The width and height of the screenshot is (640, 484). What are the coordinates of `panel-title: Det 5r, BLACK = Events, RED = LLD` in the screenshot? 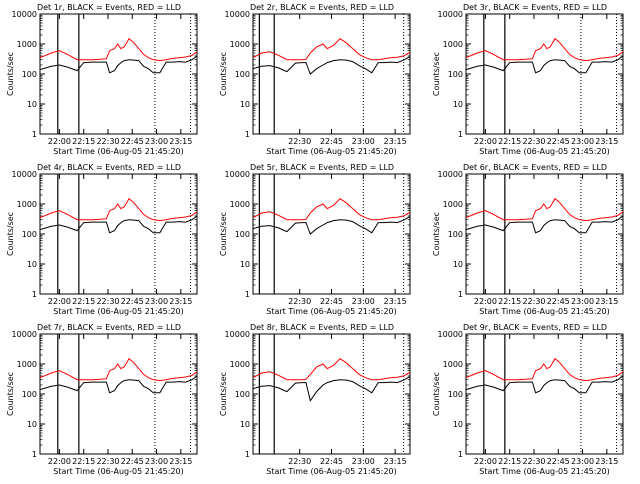 It's located at (322, 167).